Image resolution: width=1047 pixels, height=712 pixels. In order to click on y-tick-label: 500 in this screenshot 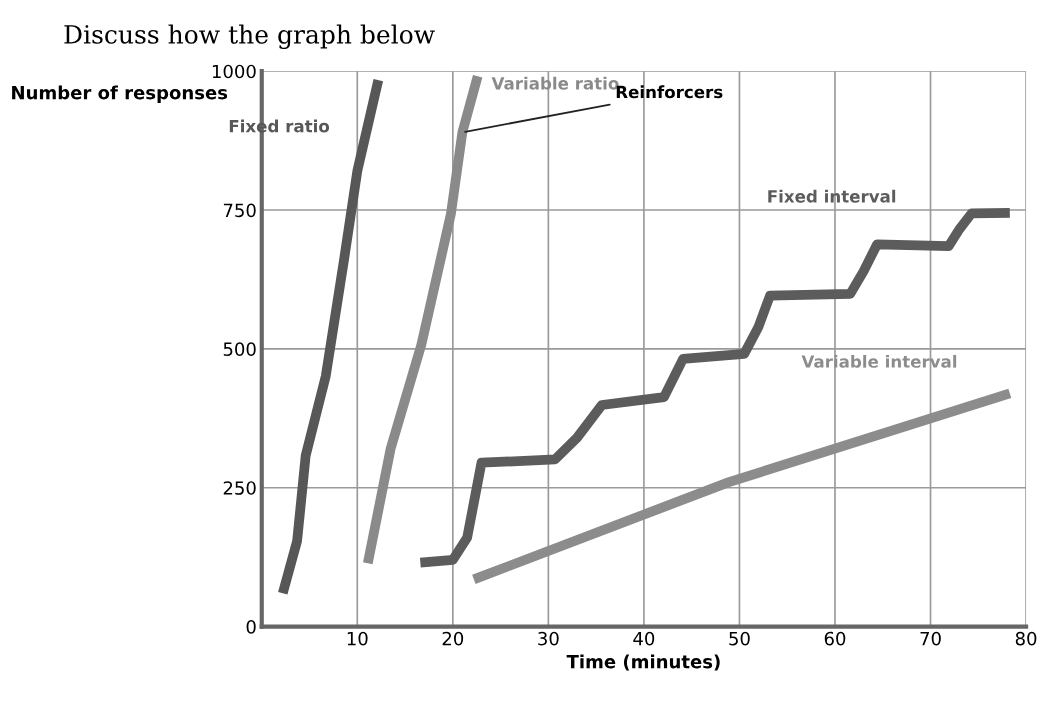, I will do `click(239, 349)`.